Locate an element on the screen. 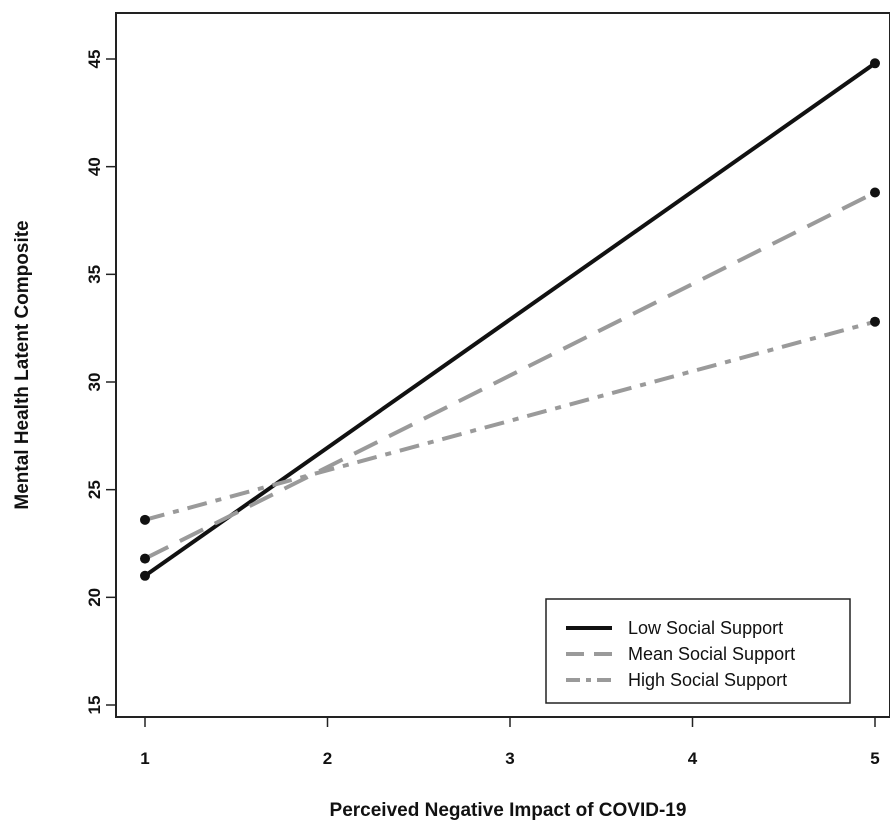 The width and height of the screenshot is (890, 825). y-tick-label: 20 is located at coordinates (94, 597).